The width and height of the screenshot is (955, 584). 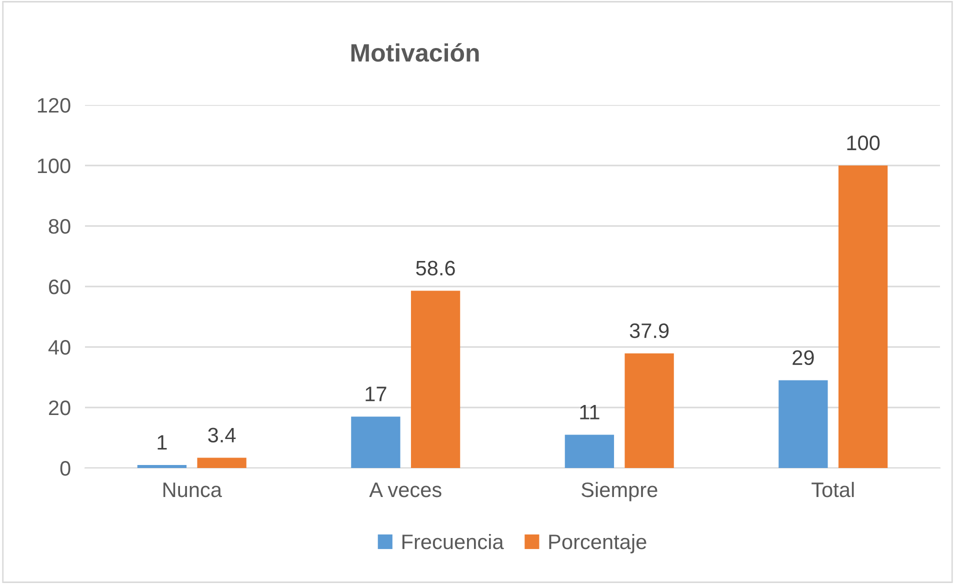 I want to click on y-tick-label: 100, so click(x=54, y=166).